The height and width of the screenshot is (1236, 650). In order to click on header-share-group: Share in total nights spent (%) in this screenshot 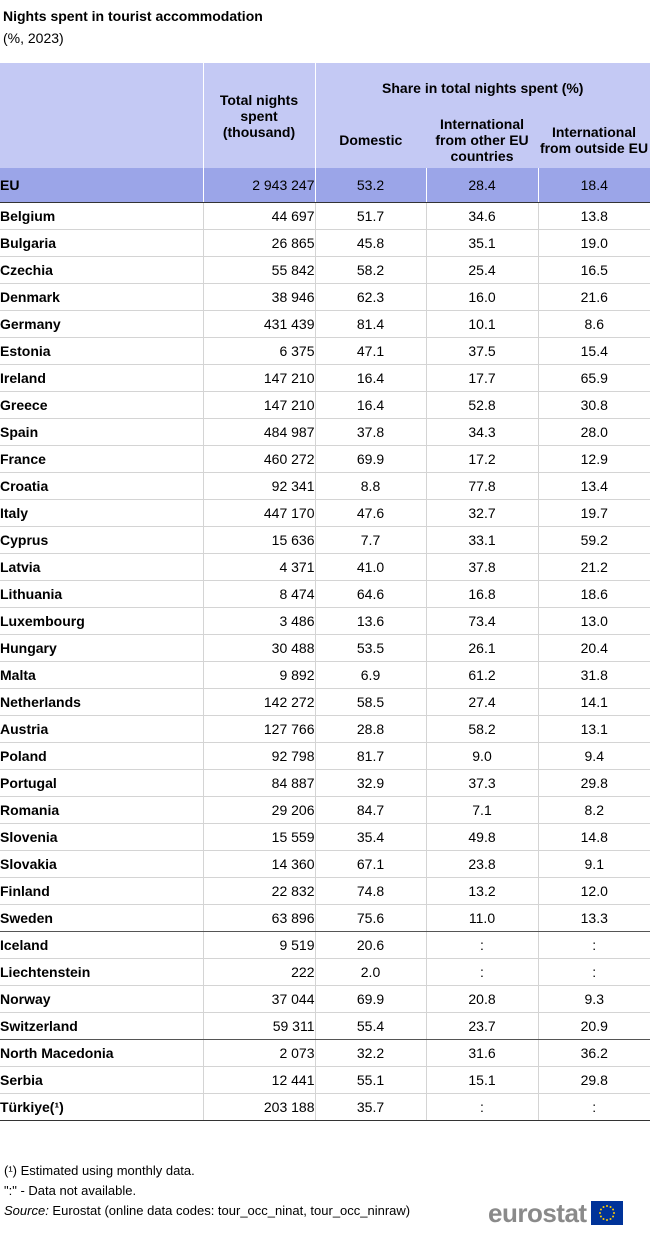, I will do `click(482, 87)`.